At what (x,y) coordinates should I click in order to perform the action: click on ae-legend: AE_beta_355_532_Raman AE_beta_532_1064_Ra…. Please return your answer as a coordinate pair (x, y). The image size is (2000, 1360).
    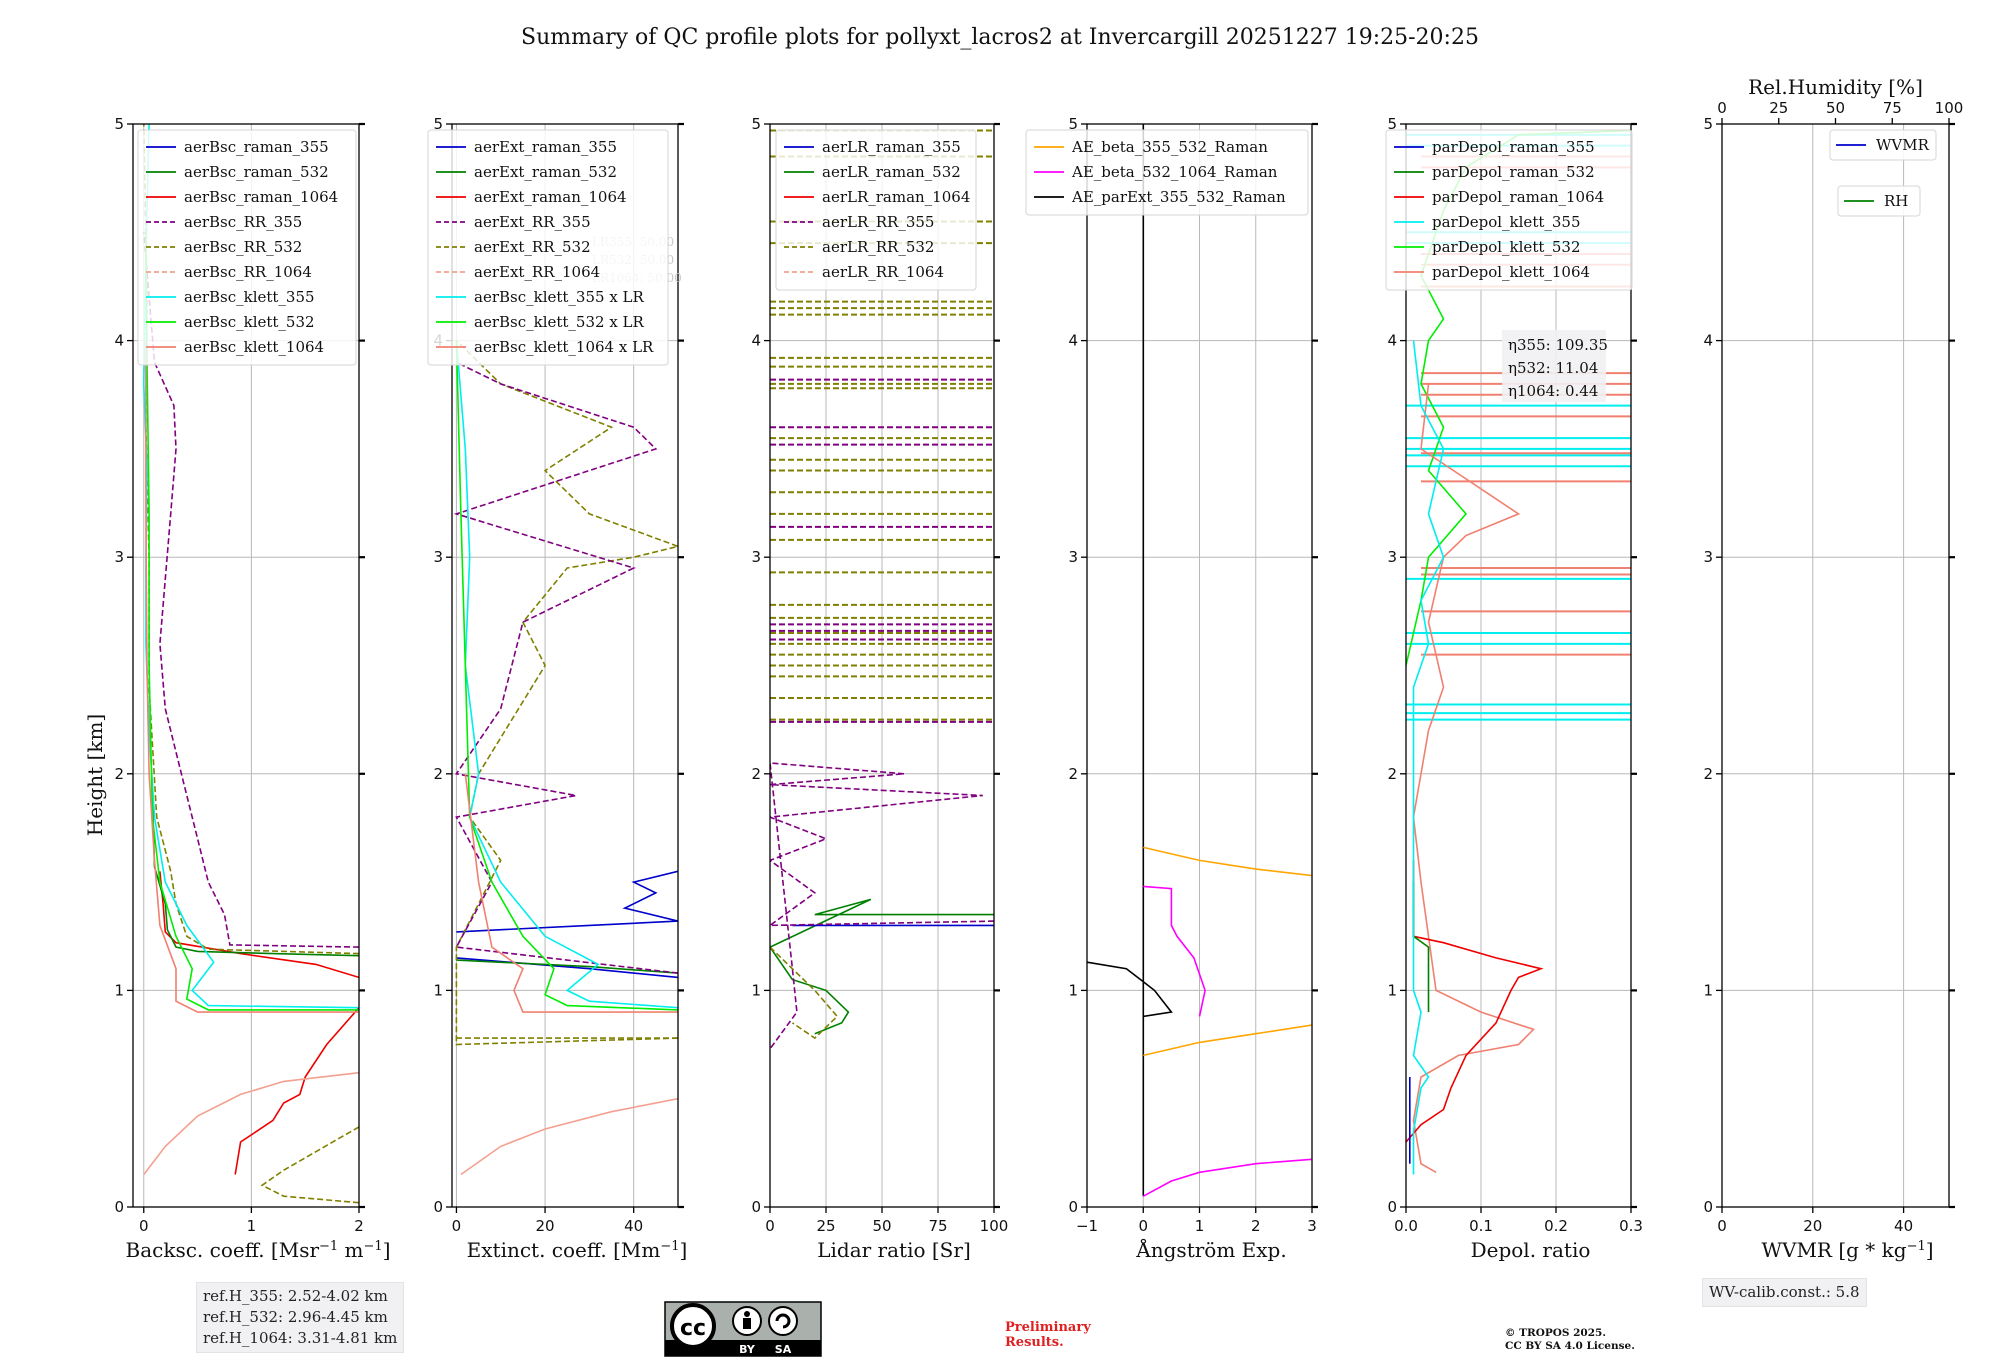
    Looking at the image, I should click on (1167, 172).